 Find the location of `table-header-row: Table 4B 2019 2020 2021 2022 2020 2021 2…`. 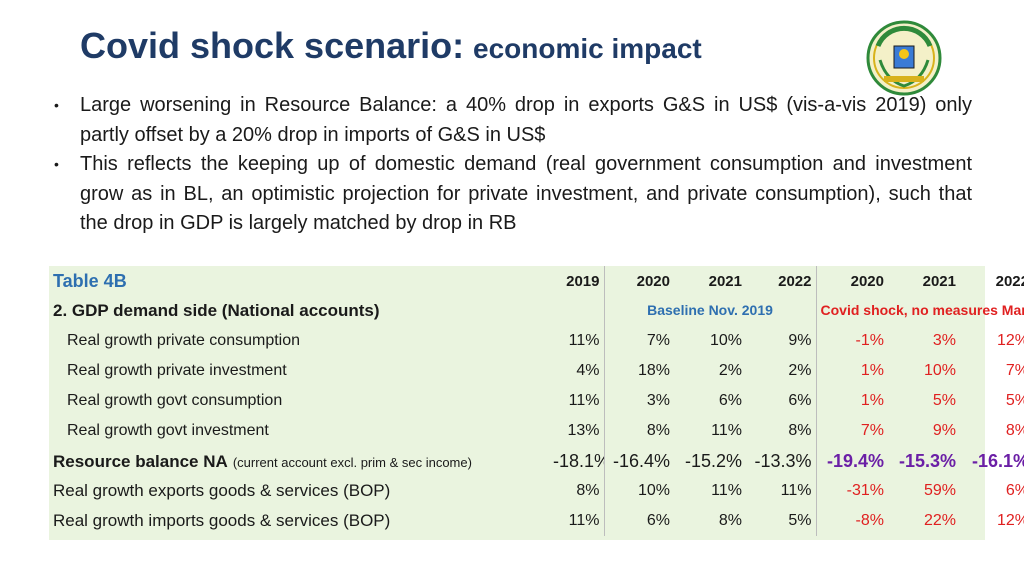

table-header-row: Table 4B 2019 2020 2021 2022 2020 2021 2… is located at coordinates (536, 281).